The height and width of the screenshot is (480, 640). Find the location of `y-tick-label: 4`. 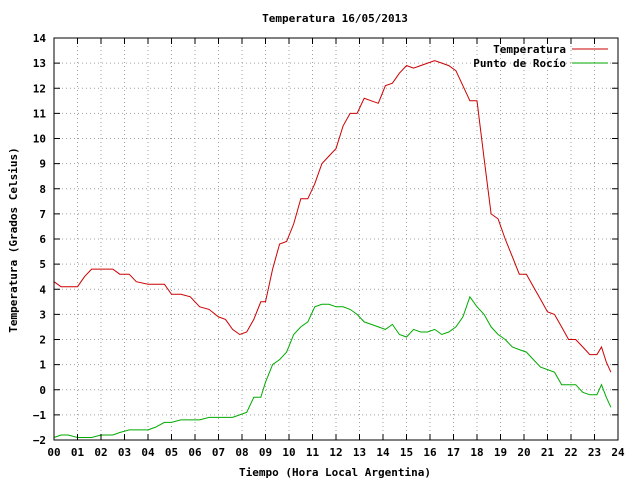

y-tick-label: 4 is located at coordinates (42, 289).